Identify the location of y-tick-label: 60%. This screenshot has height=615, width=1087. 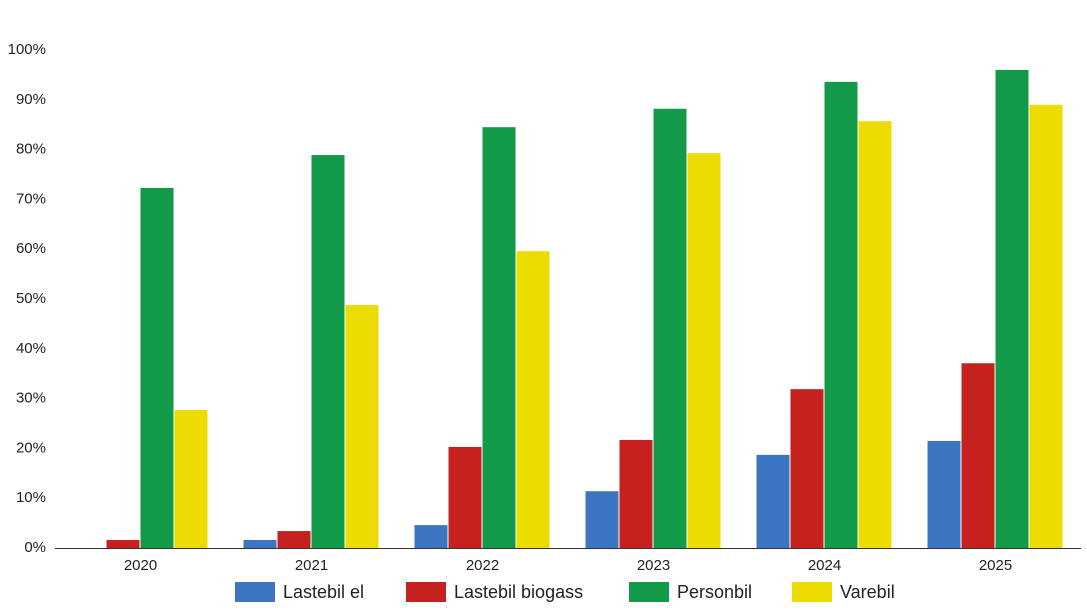
(31, 248).